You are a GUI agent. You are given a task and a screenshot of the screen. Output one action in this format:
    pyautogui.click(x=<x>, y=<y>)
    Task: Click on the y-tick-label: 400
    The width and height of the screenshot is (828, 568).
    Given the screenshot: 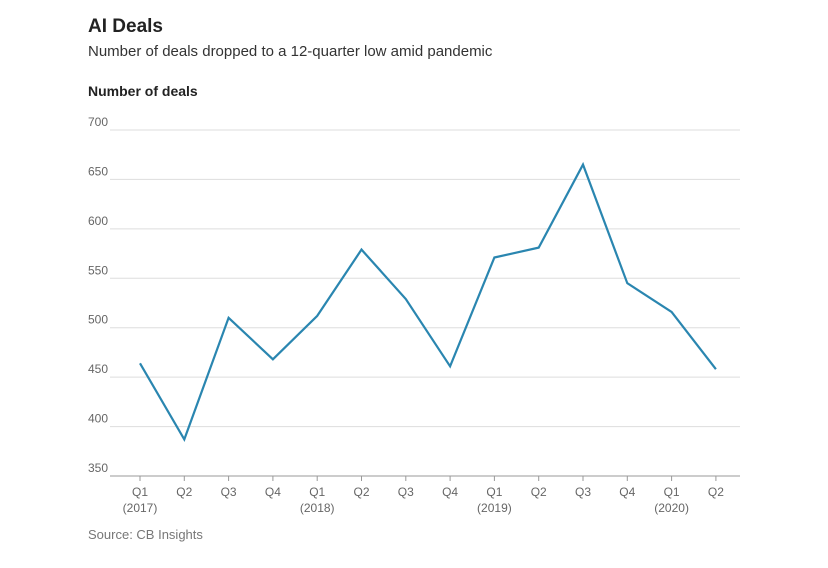 What is the action you would take?
    pyautogui.click(x=98, y=419)
    